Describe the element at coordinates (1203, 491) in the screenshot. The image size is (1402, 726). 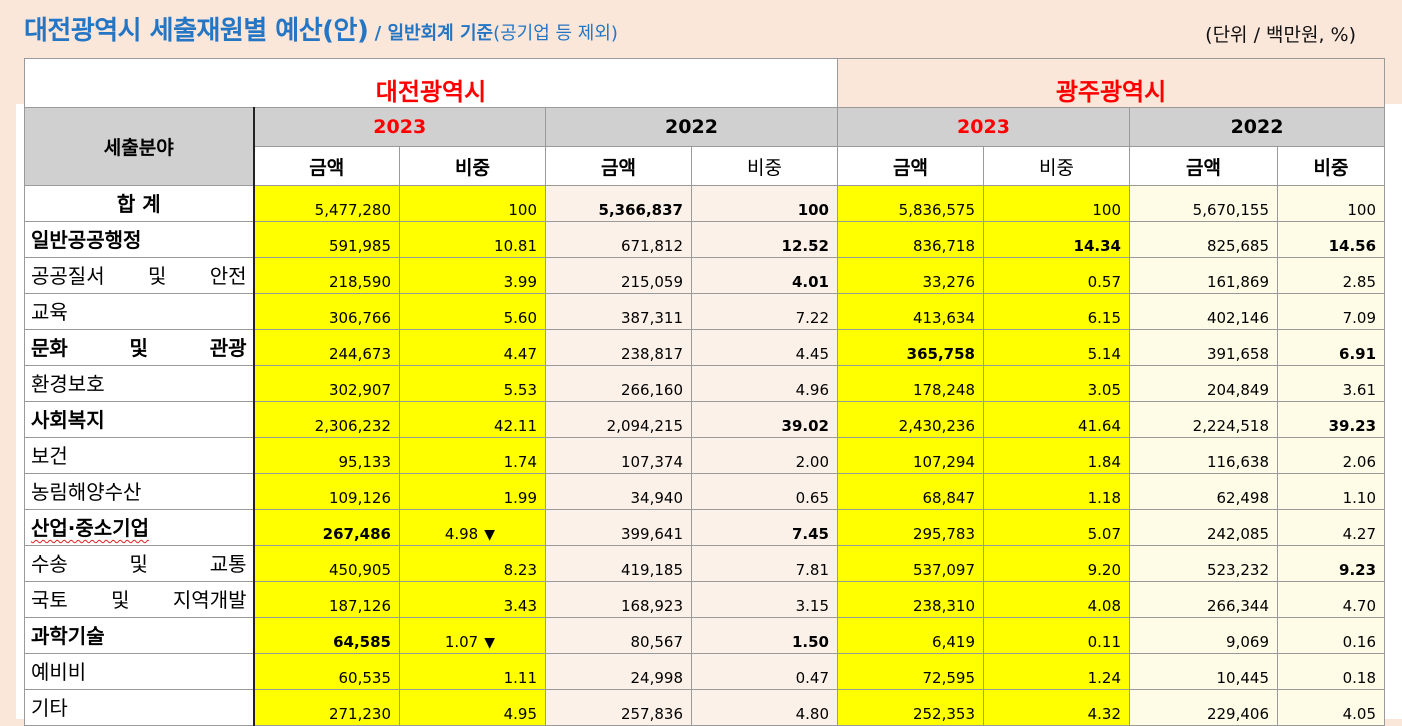
I see `gwangju-2022-amount: 62,498` at that location.